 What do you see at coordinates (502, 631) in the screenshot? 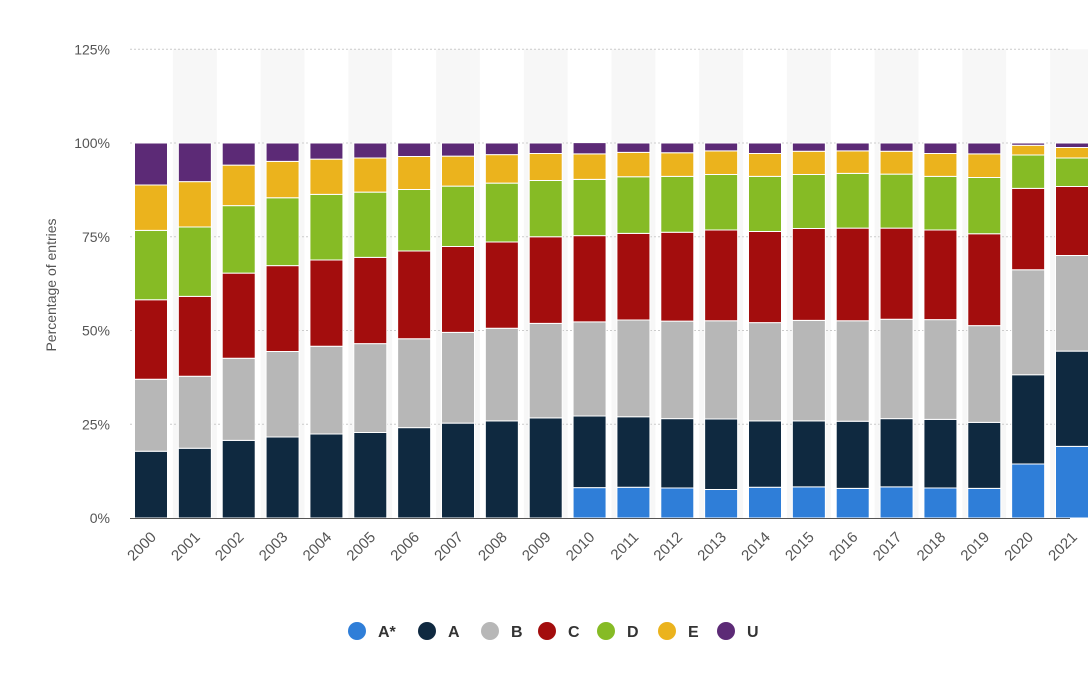
I see `legend-item-b: B` at bounding box center [502, 631].